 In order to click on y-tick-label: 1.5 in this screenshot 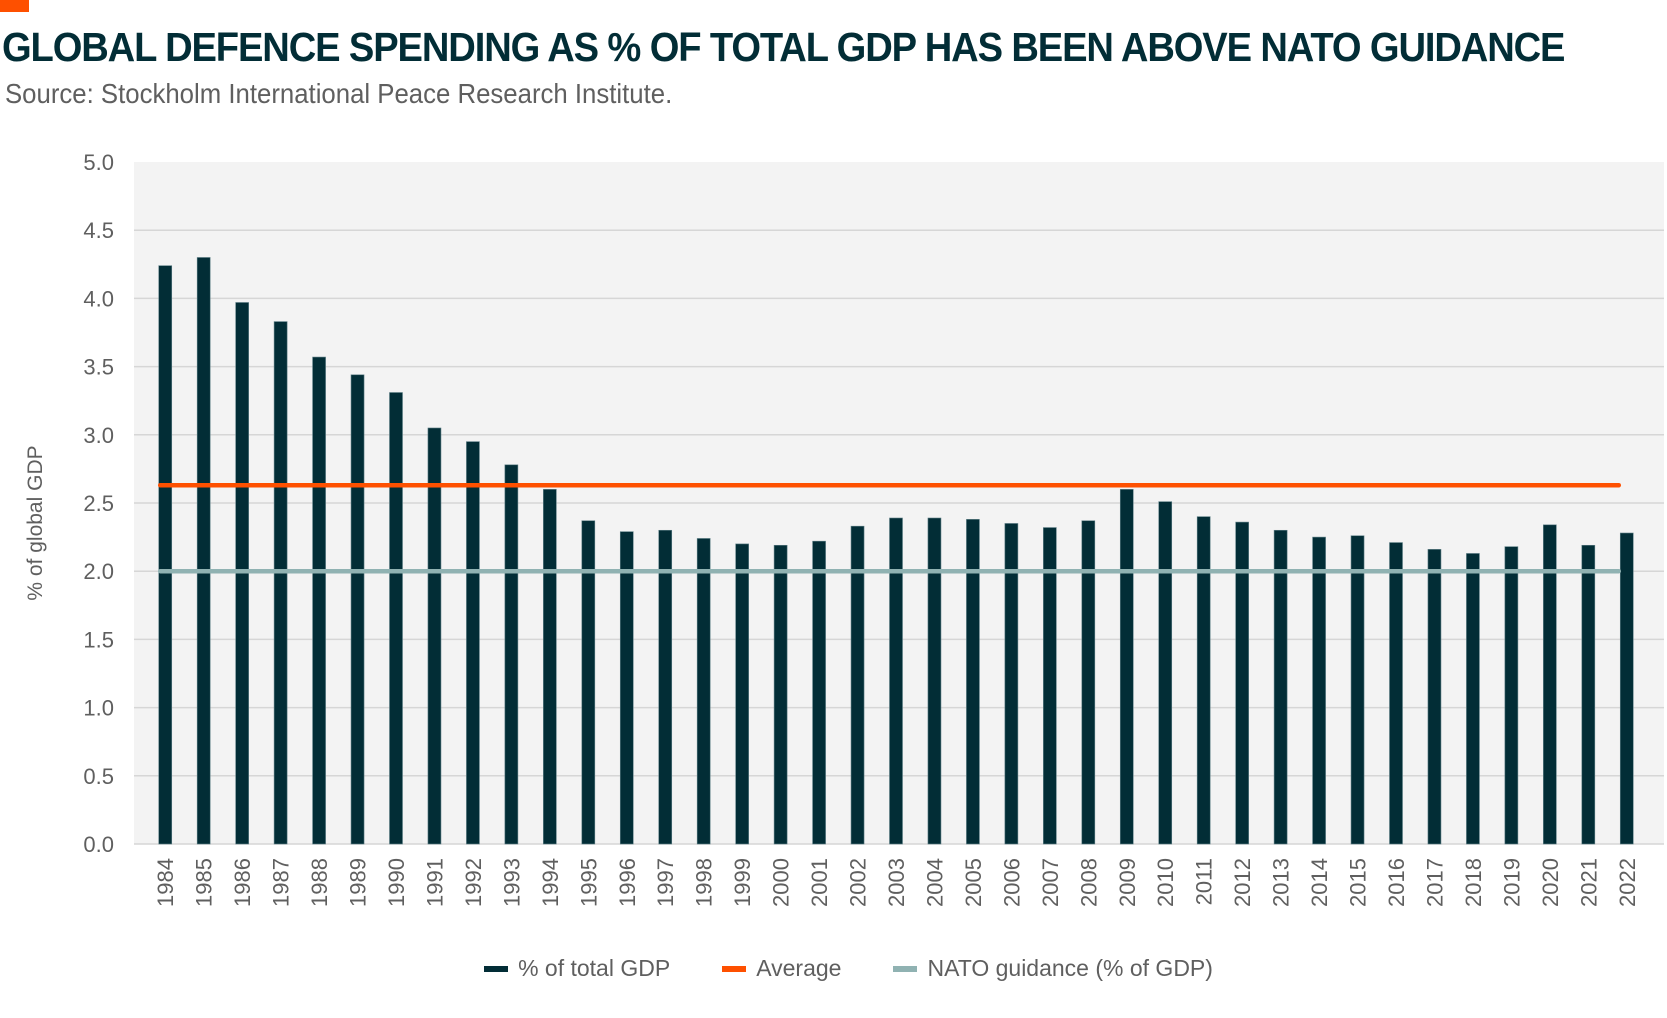, I will do `click(98, 639)`.